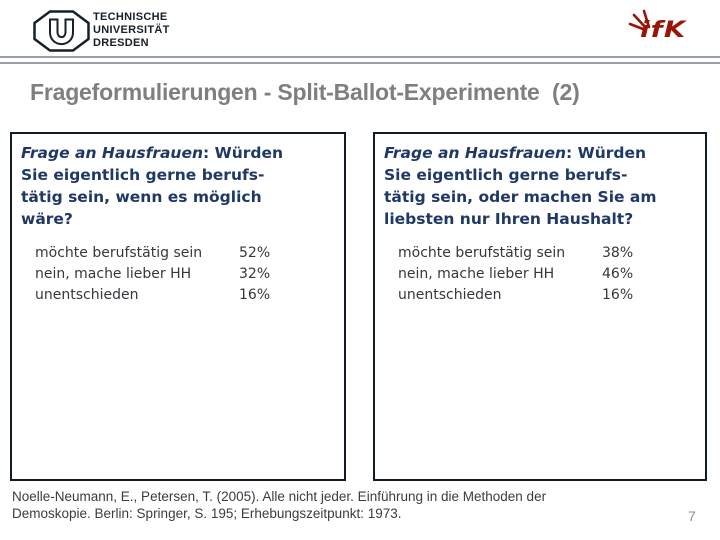  What do you see at coordinates (509, 219) in the screenshot?
I see `question-line: liebsten nur Ihren Haushalt?` at bounding box center [509, 219].